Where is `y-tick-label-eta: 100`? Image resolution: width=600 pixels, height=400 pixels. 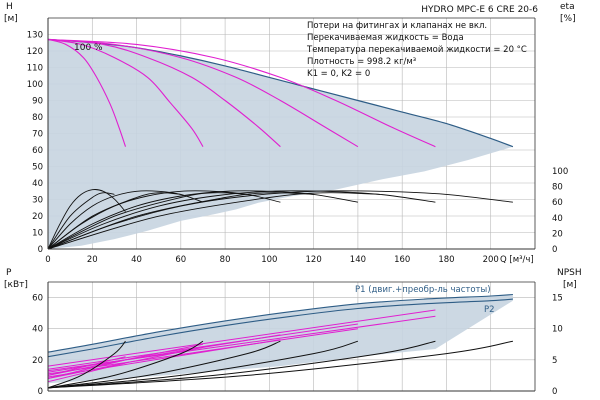
y-tick-label-eta: 100 is located at coordinates (560, 172).